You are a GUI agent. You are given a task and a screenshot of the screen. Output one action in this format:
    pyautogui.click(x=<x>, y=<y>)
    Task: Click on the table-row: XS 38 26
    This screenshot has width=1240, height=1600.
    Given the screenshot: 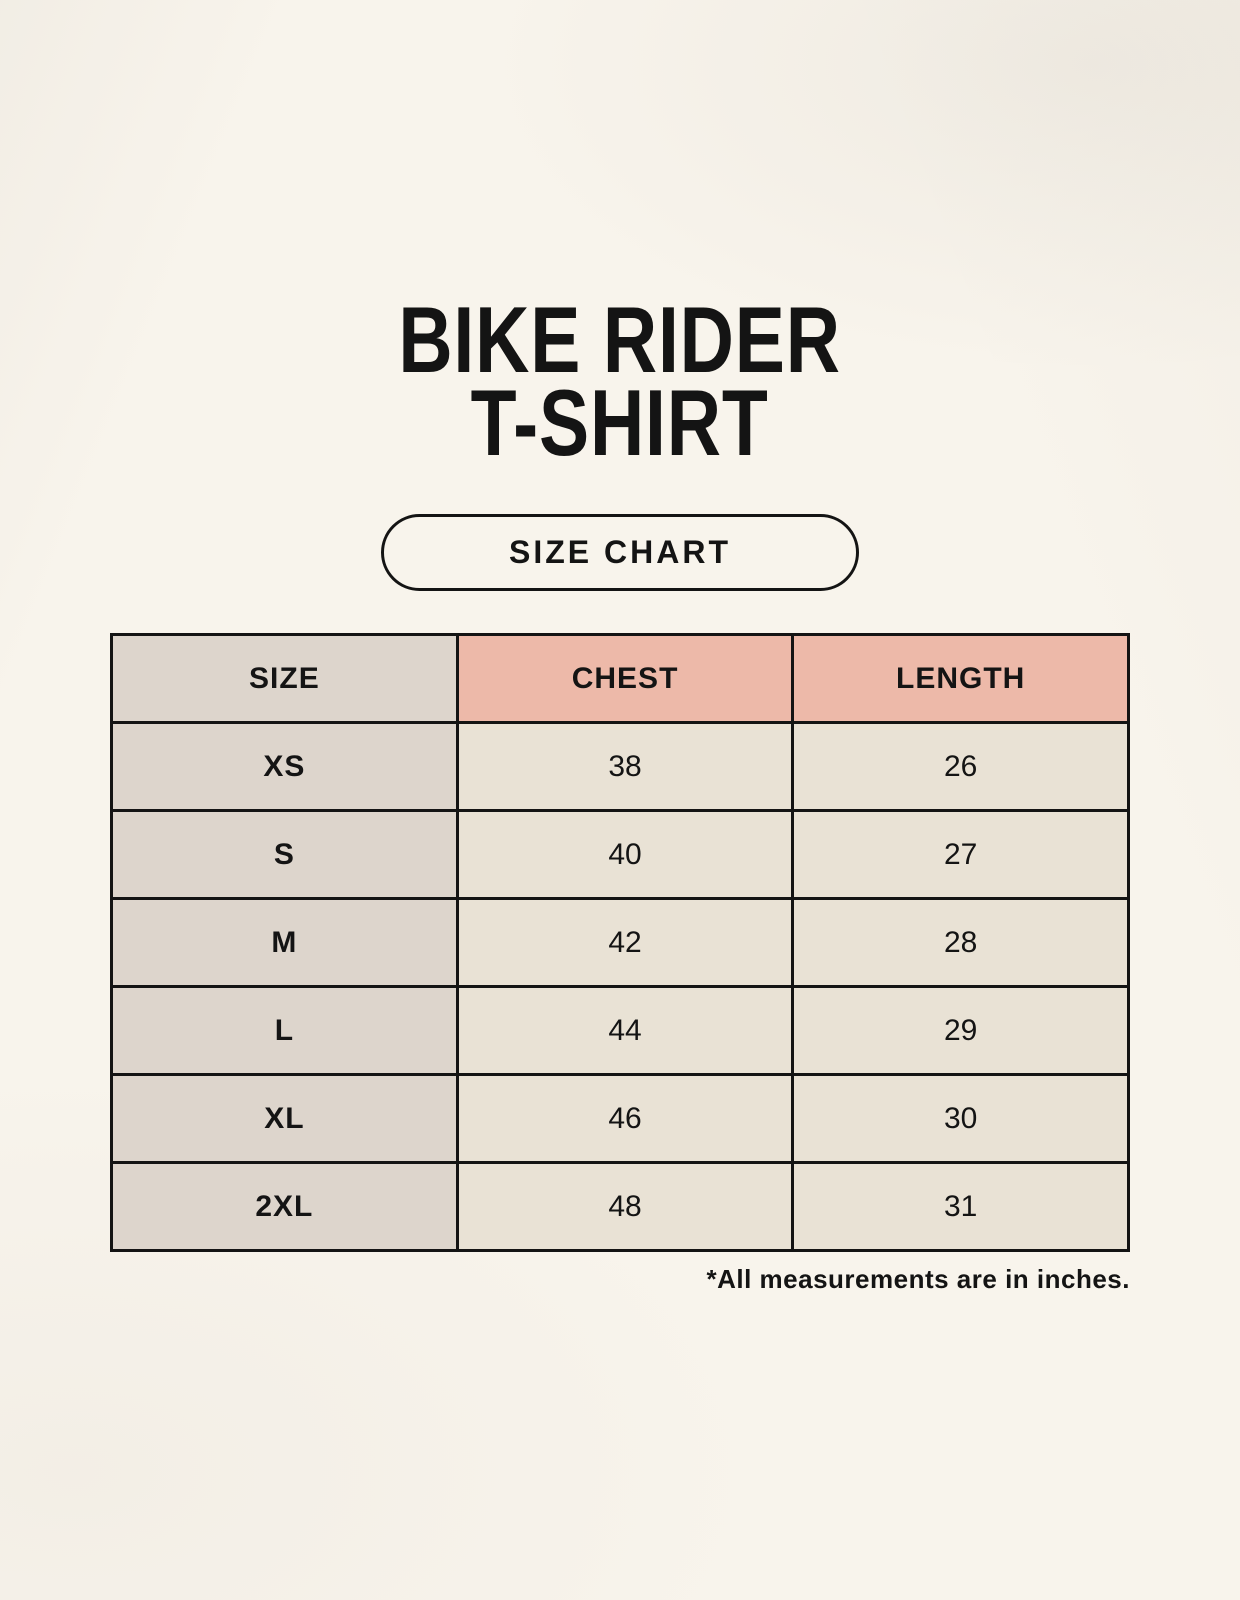 What is the action you would take?
    pyautogui.click(x=620, y=766)
    